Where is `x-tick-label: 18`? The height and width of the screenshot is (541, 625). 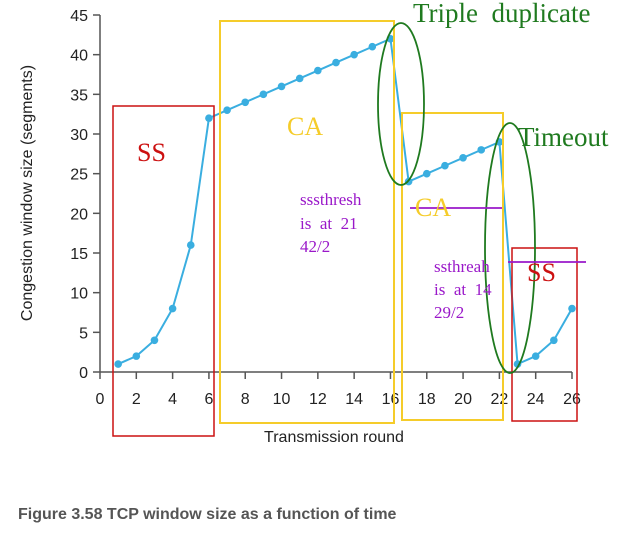
x-tick-label: 18 is located at coordinates (427, 399).